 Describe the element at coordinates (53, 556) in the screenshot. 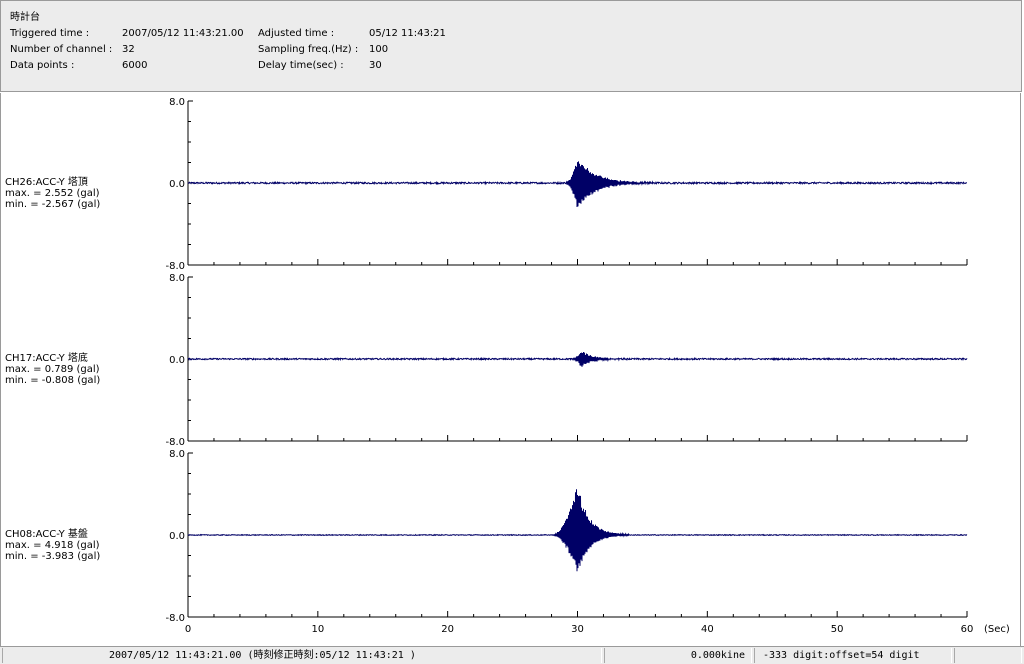

I see `channel-min: min. = -3.983 (gal)` at that location.